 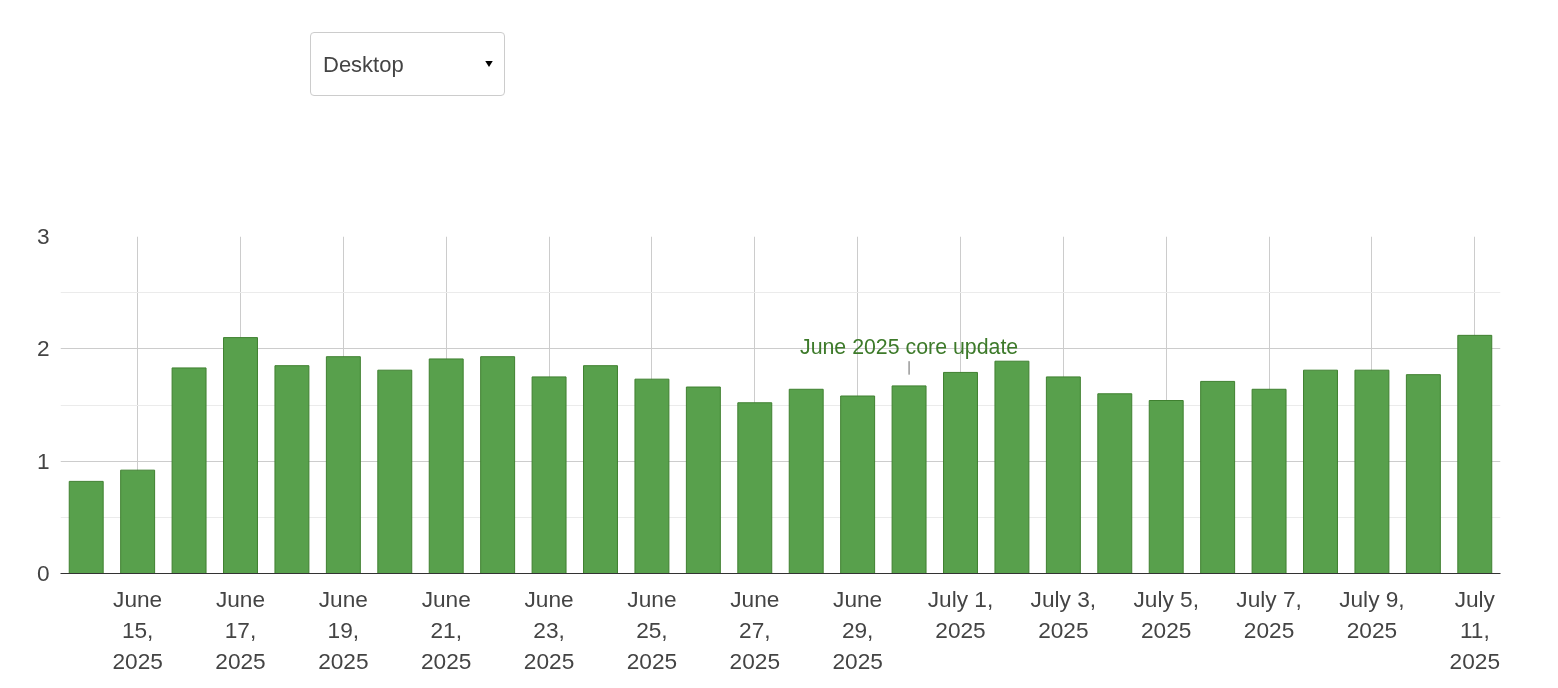 I want to click on x-tick-label: June 21, 2025, so click(x=446, y=629).